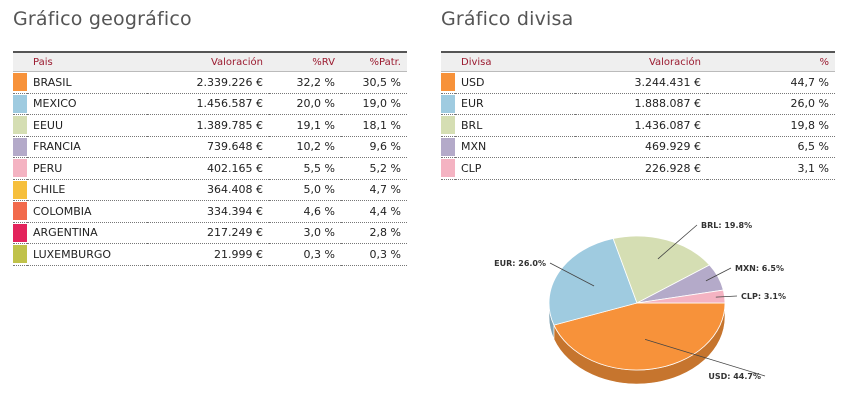  Describe the element at coordinates (305, 125) in the screenshot. I see `rv-percent-cell: 19,1 %` at that location.